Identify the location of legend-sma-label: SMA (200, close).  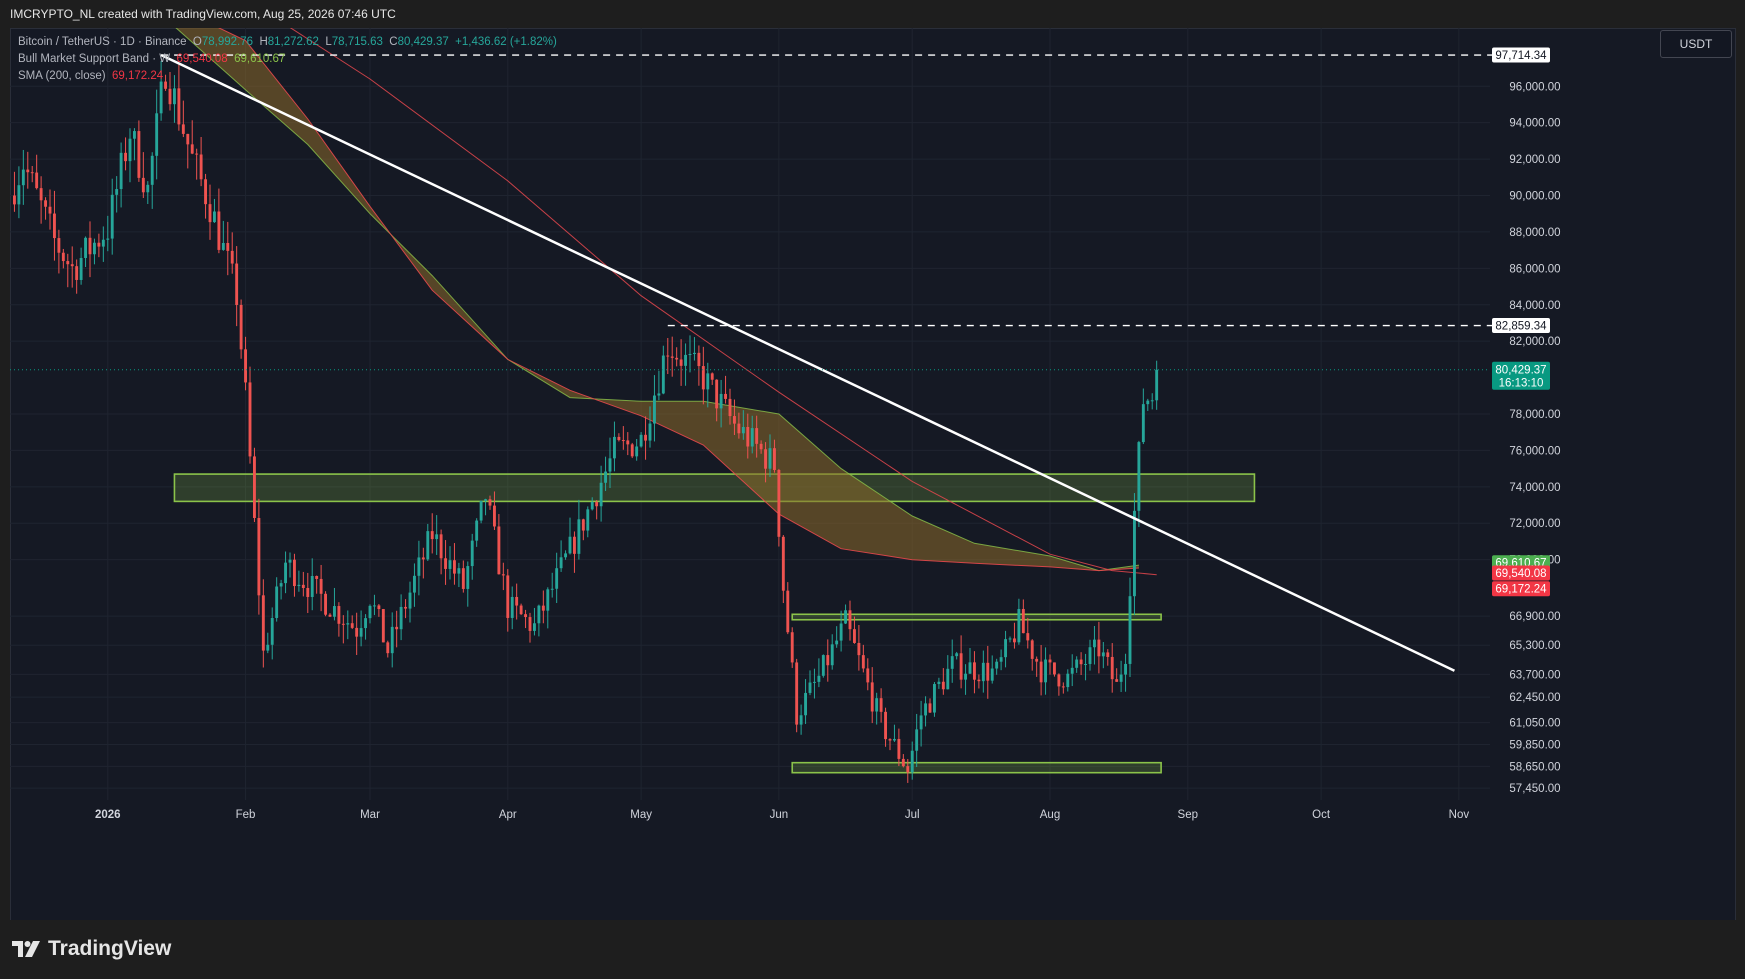
(62, 76).